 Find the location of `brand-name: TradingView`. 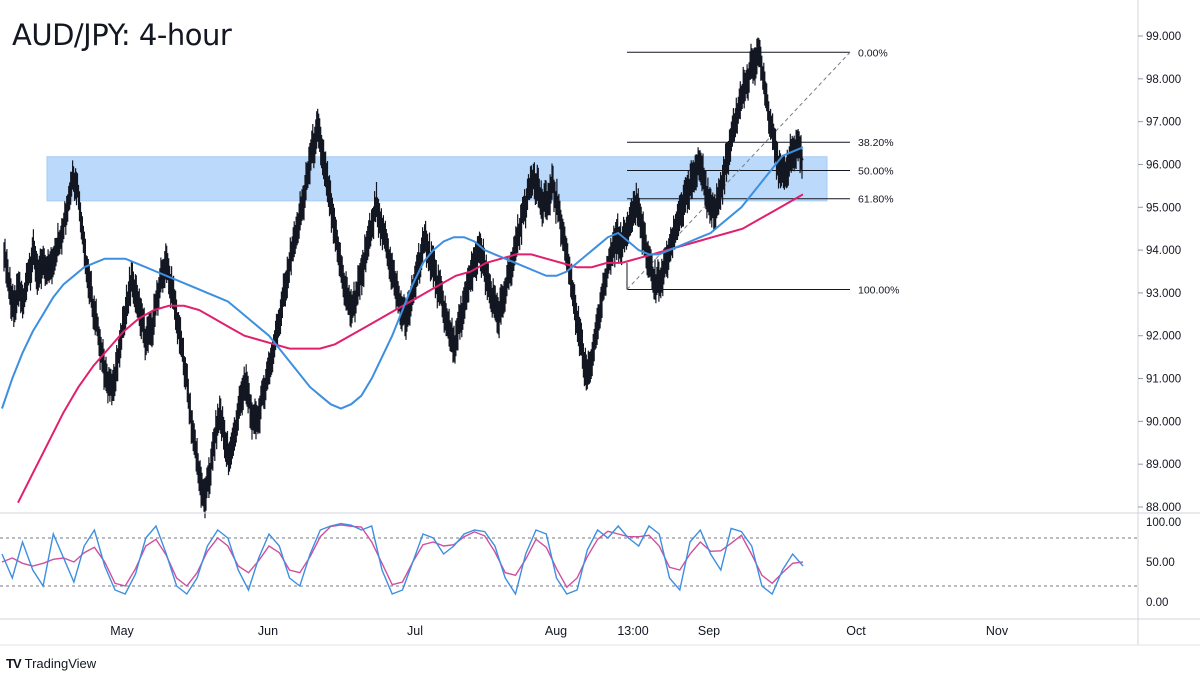

brand-name: TradingView is located at coordinates (60, 663).